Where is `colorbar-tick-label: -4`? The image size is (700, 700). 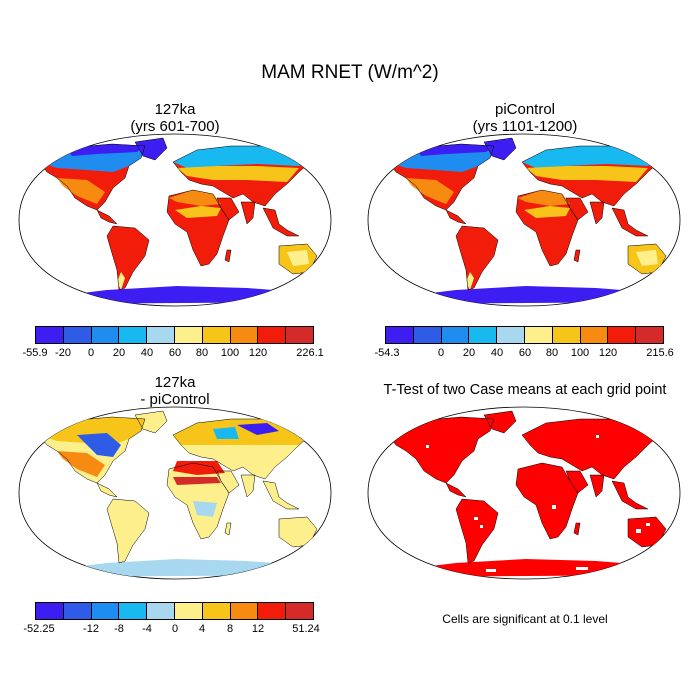
colorbar-tick-label: -4 is located at coordinates (147, 629).